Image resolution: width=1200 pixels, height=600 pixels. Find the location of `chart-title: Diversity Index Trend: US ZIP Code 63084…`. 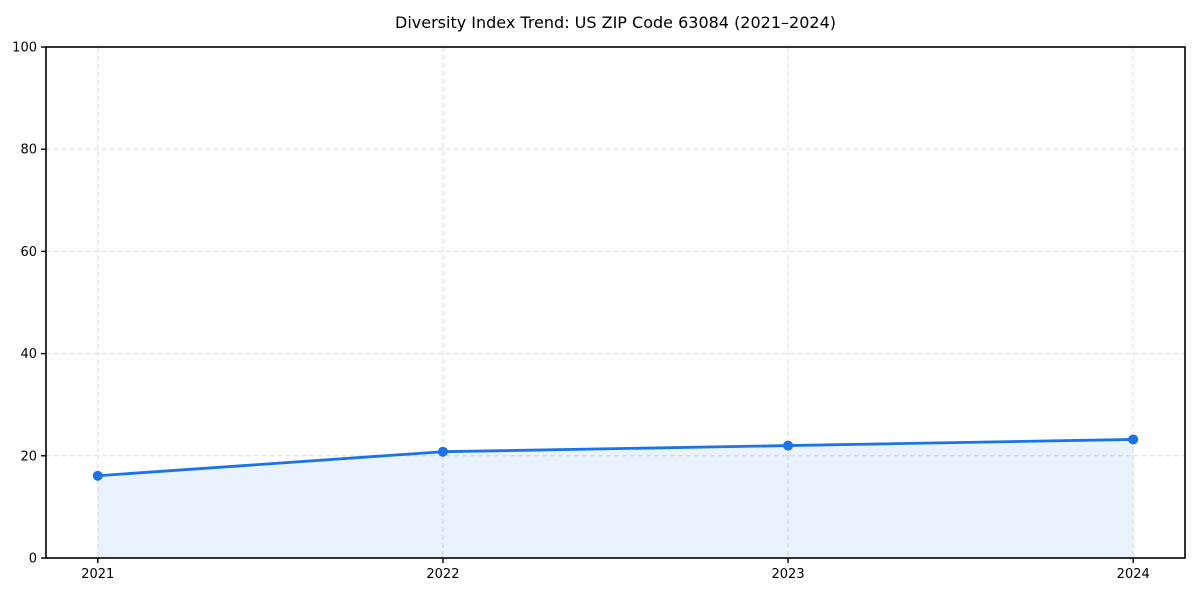

chart-title: Diversity Index Trend: US ZIP Code 63084… is located at coordinates (615, 22).